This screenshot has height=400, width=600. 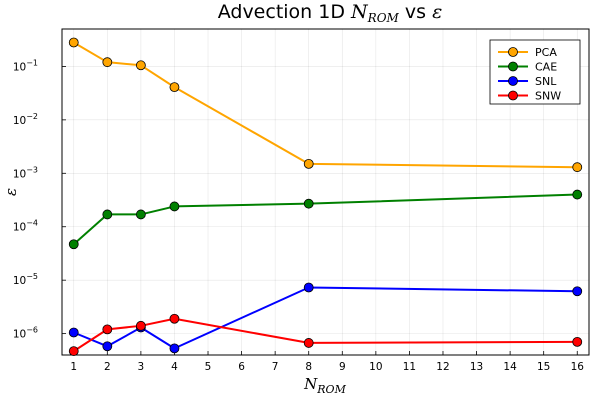 I want to click on y-tick-exponent: −4, so click(x=32, y=223).